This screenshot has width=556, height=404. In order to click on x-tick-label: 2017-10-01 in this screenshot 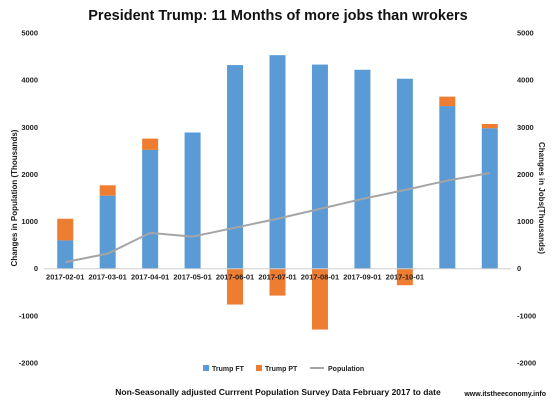, I will do `click(405, 277)`.